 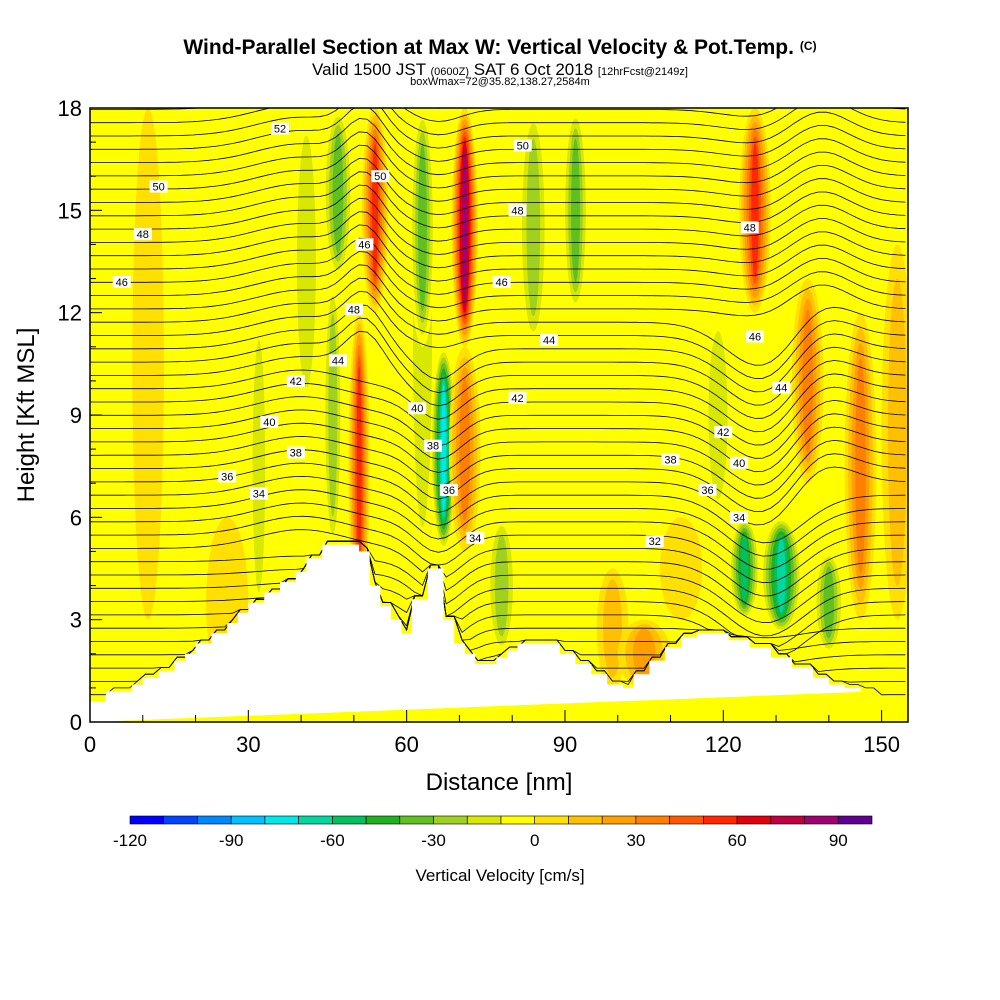 I want to click on y-tick-label: 9, so click(x=76, y=415).